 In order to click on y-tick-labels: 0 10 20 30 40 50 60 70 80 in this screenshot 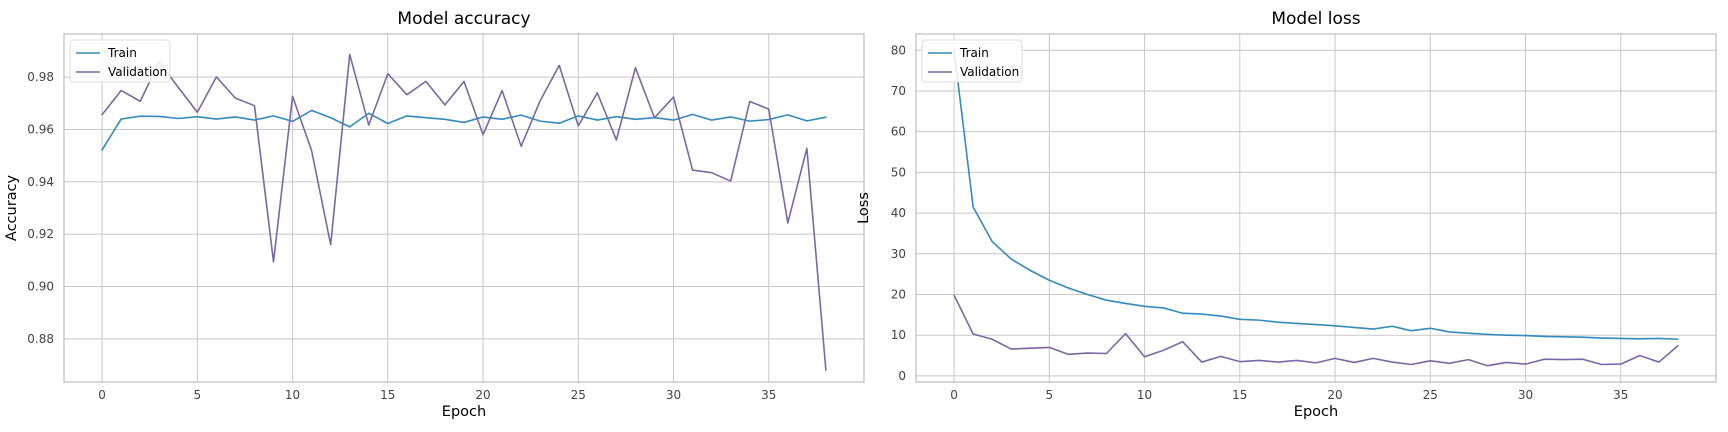, I will do `click(898, 213)`.